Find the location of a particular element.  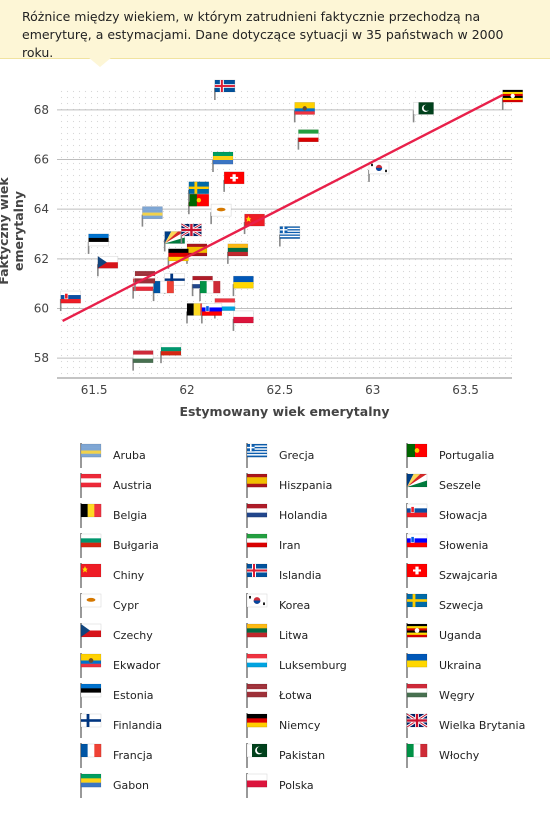

legend-item-czechy: Czechy is located at coordinates (158, 635).